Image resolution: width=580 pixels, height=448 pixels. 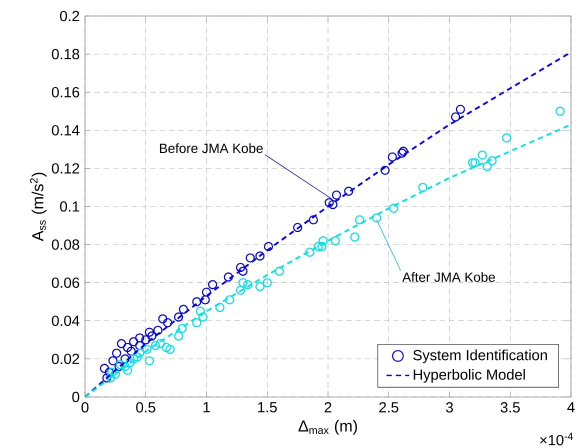 What do you see at coordinates (66, 359) in the screenshot?
I see `y-tick-label: 0.02` at bounding box center [66, 359].